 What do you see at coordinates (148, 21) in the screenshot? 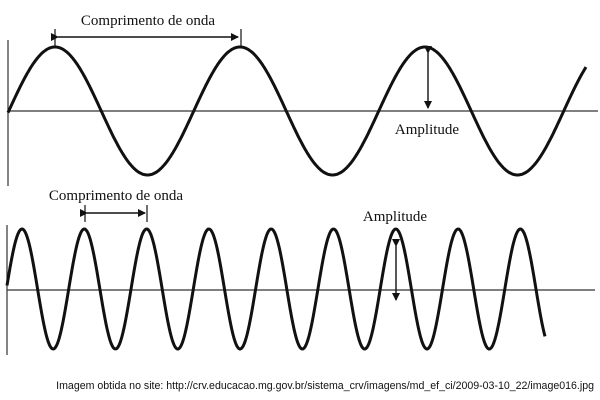
I see `top-wavelength-label: Comprimento de onda` at bounding box center [148, 21].